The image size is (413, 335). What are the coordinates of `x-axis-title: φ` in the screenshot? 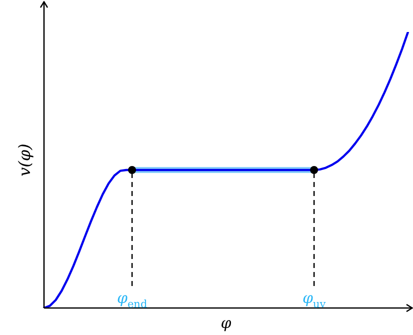 It's located at (226, 323).